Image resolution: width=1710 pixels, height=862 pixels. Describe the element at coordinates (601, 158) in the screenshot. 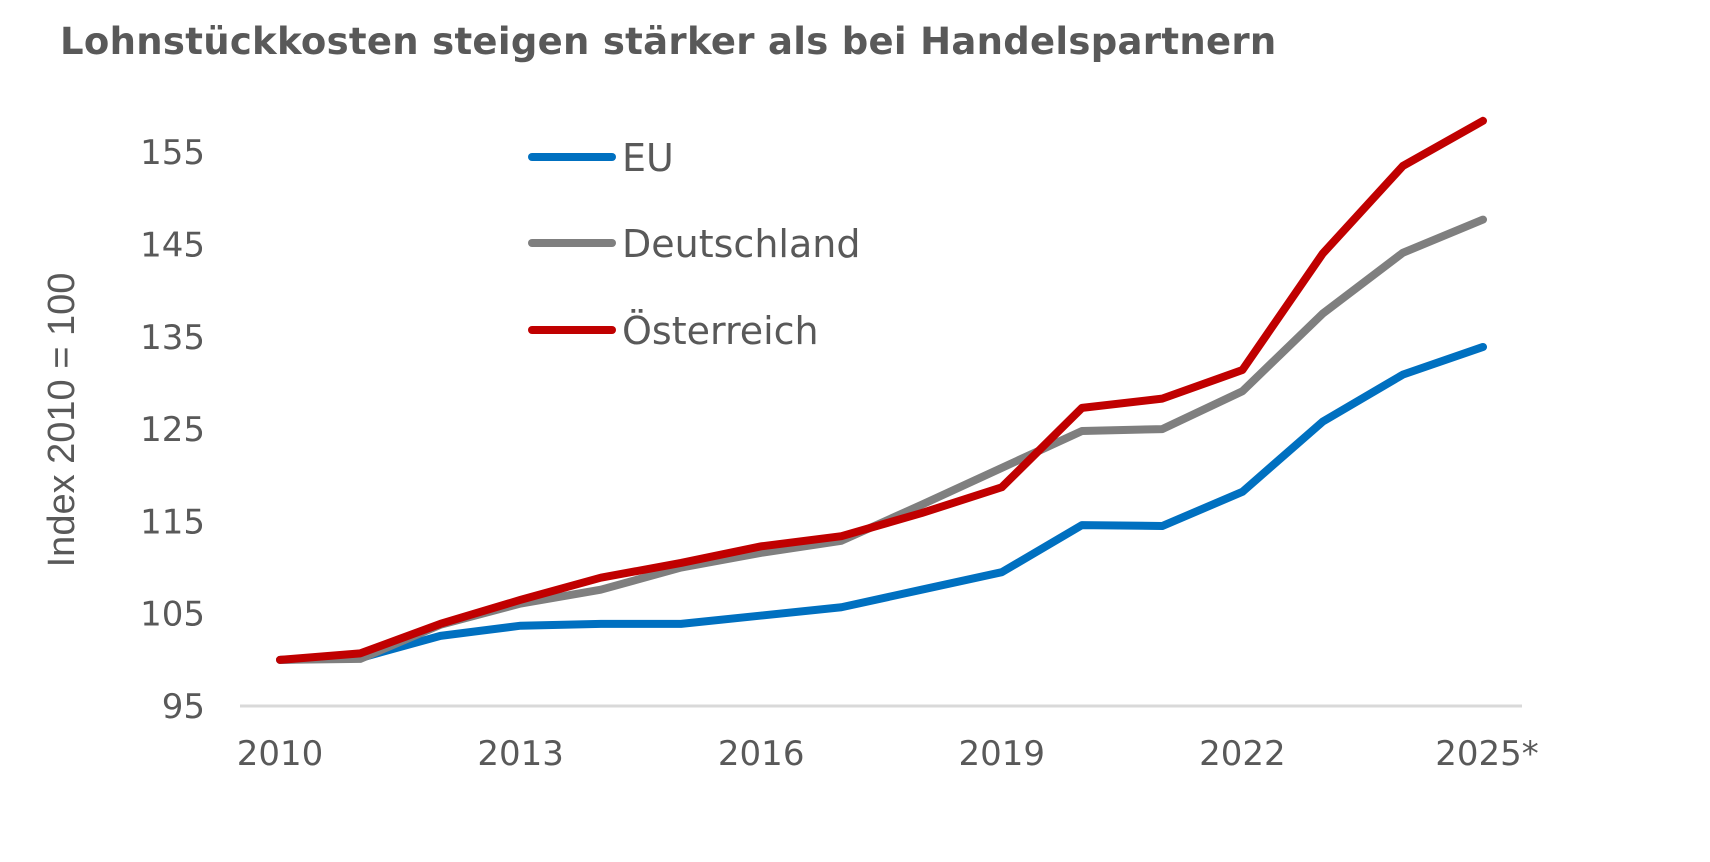

I see `legend-item: EU` at that location.